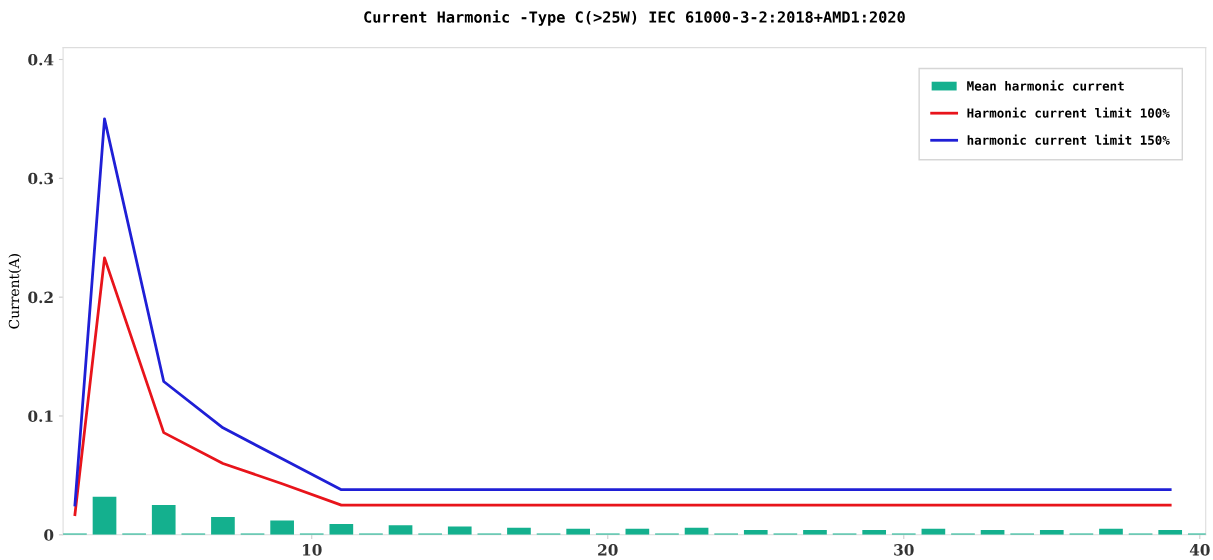 This screenshot has width=1213, height=560. Describe the element at coordinates (1068, 112) in the screenshot. I see `legend-label: Harmonic current limit 100%` at that location.